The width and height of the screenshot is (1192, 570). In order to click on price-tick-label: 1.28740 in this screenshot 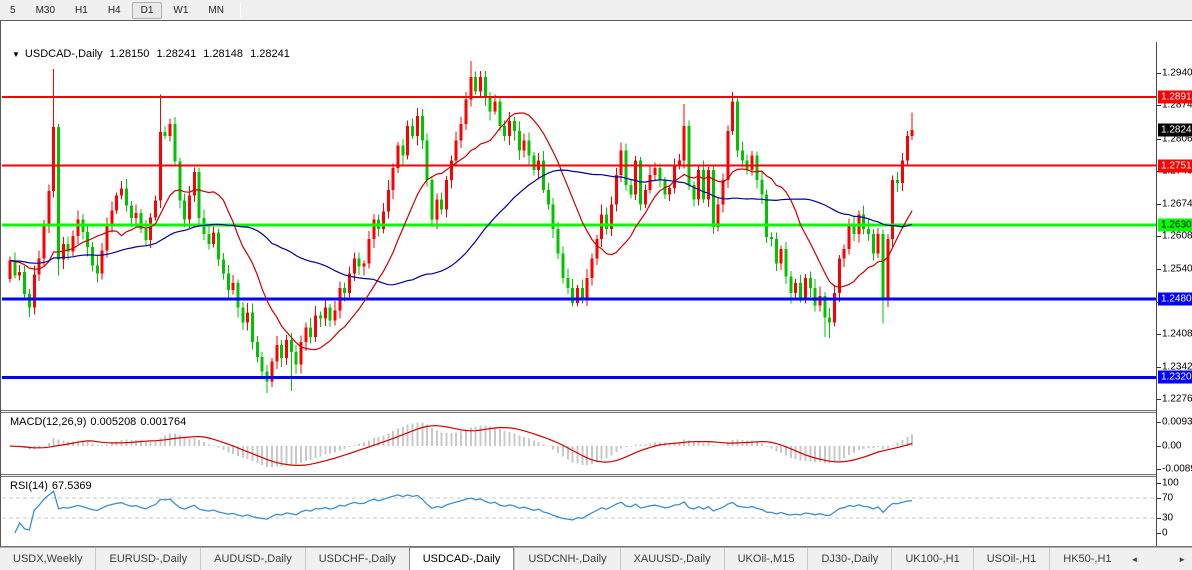, I will do `click(1177, 105)`.